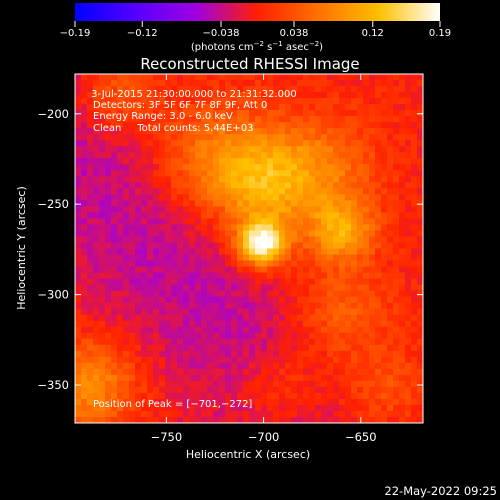 This screenshot has height=500, width=500. What do you see at coordinates (173, 128) in the screenshot?
I see `annotation-total-counts: Clean Total counts: 5.44E+03` at bounding box center [173, 128].